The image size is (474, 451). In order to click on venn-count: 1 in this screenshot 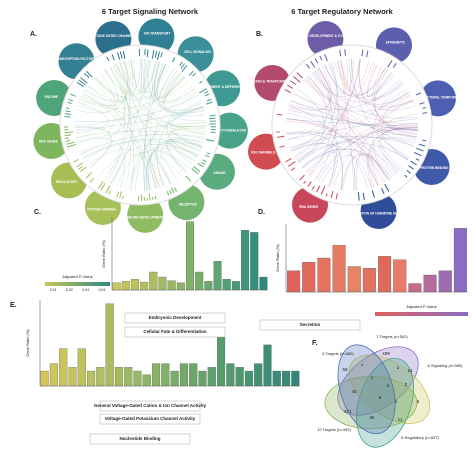, I will do `click(372, 377)`.